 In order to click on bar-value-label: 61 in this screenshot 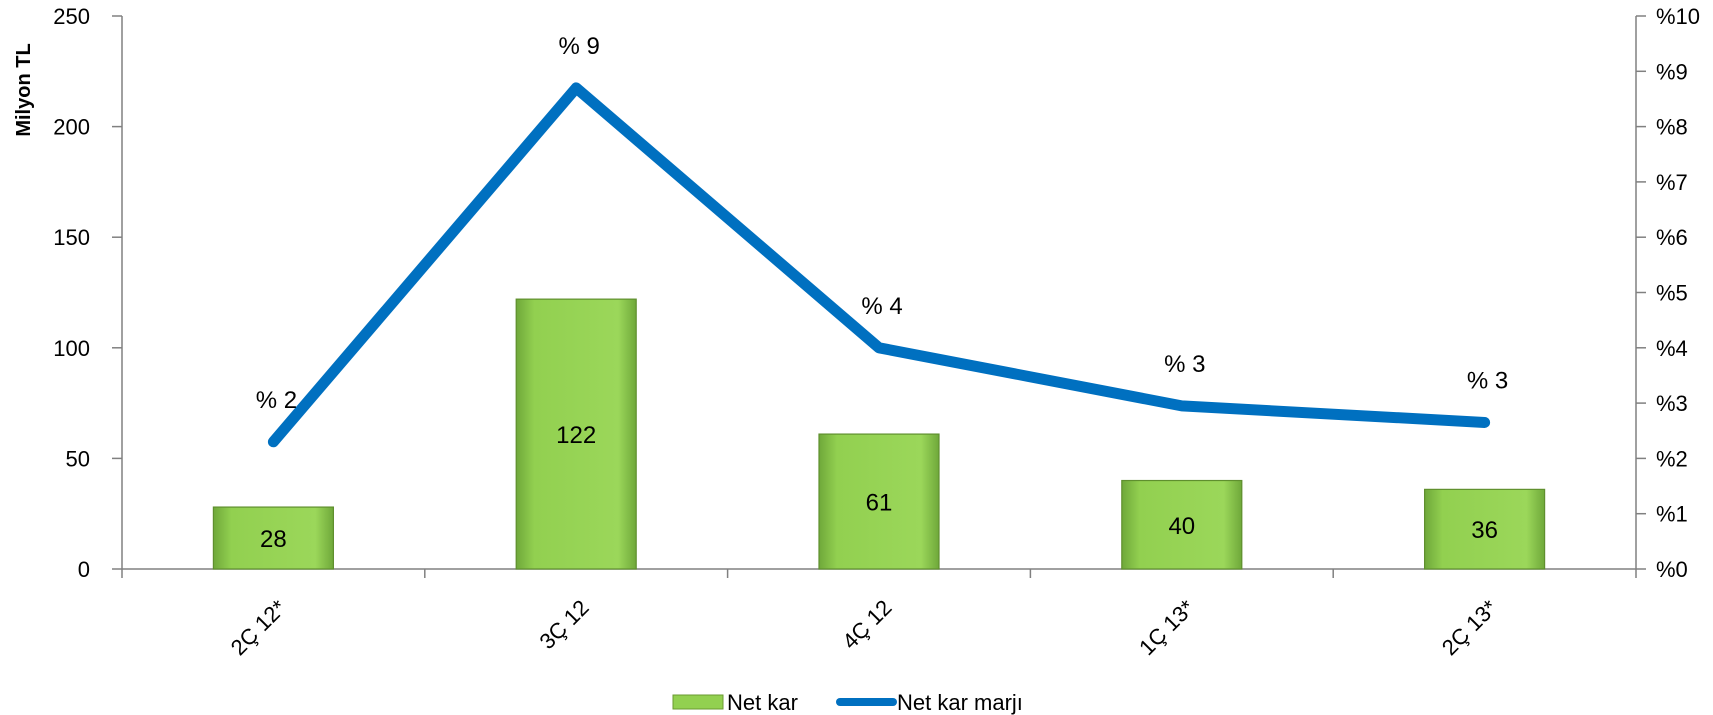, I will do `click(879, 503)`.